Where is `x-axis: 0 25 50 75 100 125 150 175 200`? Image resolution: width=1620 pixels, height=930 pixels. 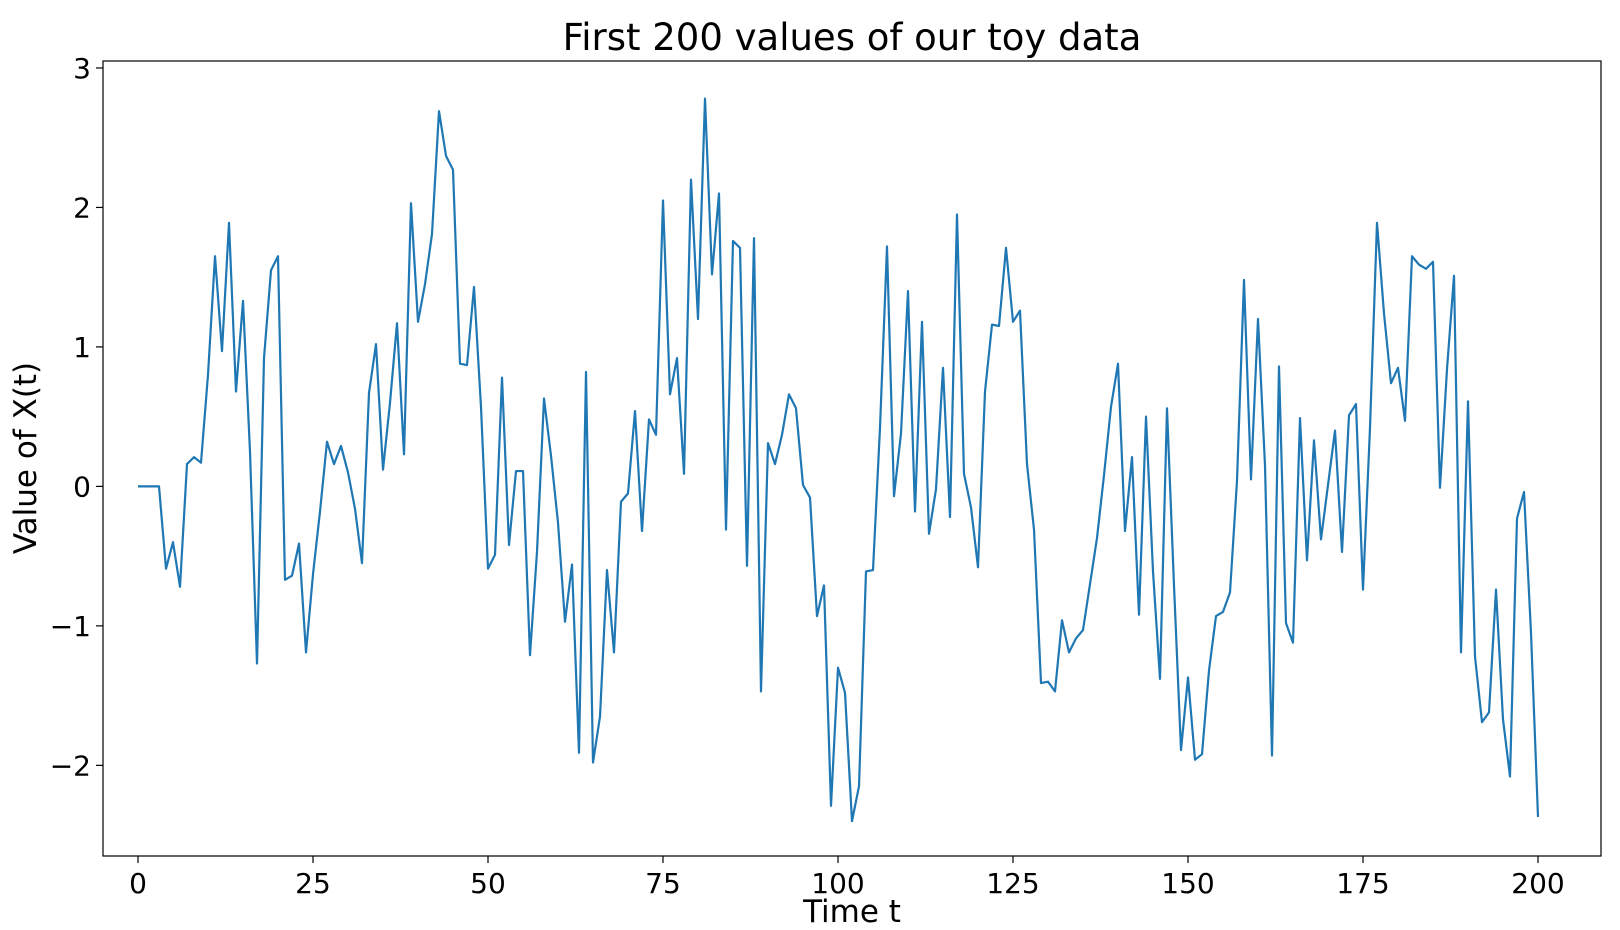 x-axis: 0 25 50 75 100 125 150 175 200 is located at coordinates (847, 878).